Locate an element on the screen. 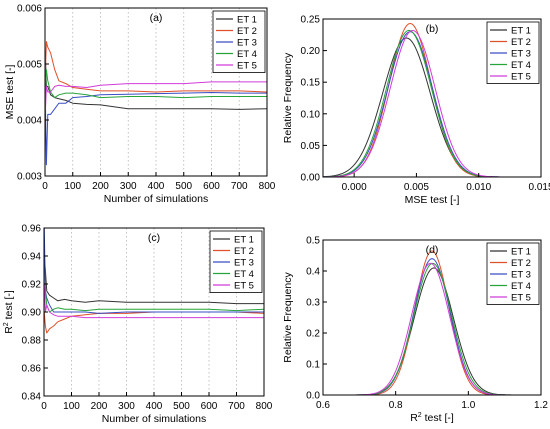 The image size is (550, 429). y-tick-label: 0.0 is located at coordinates (313, 396).